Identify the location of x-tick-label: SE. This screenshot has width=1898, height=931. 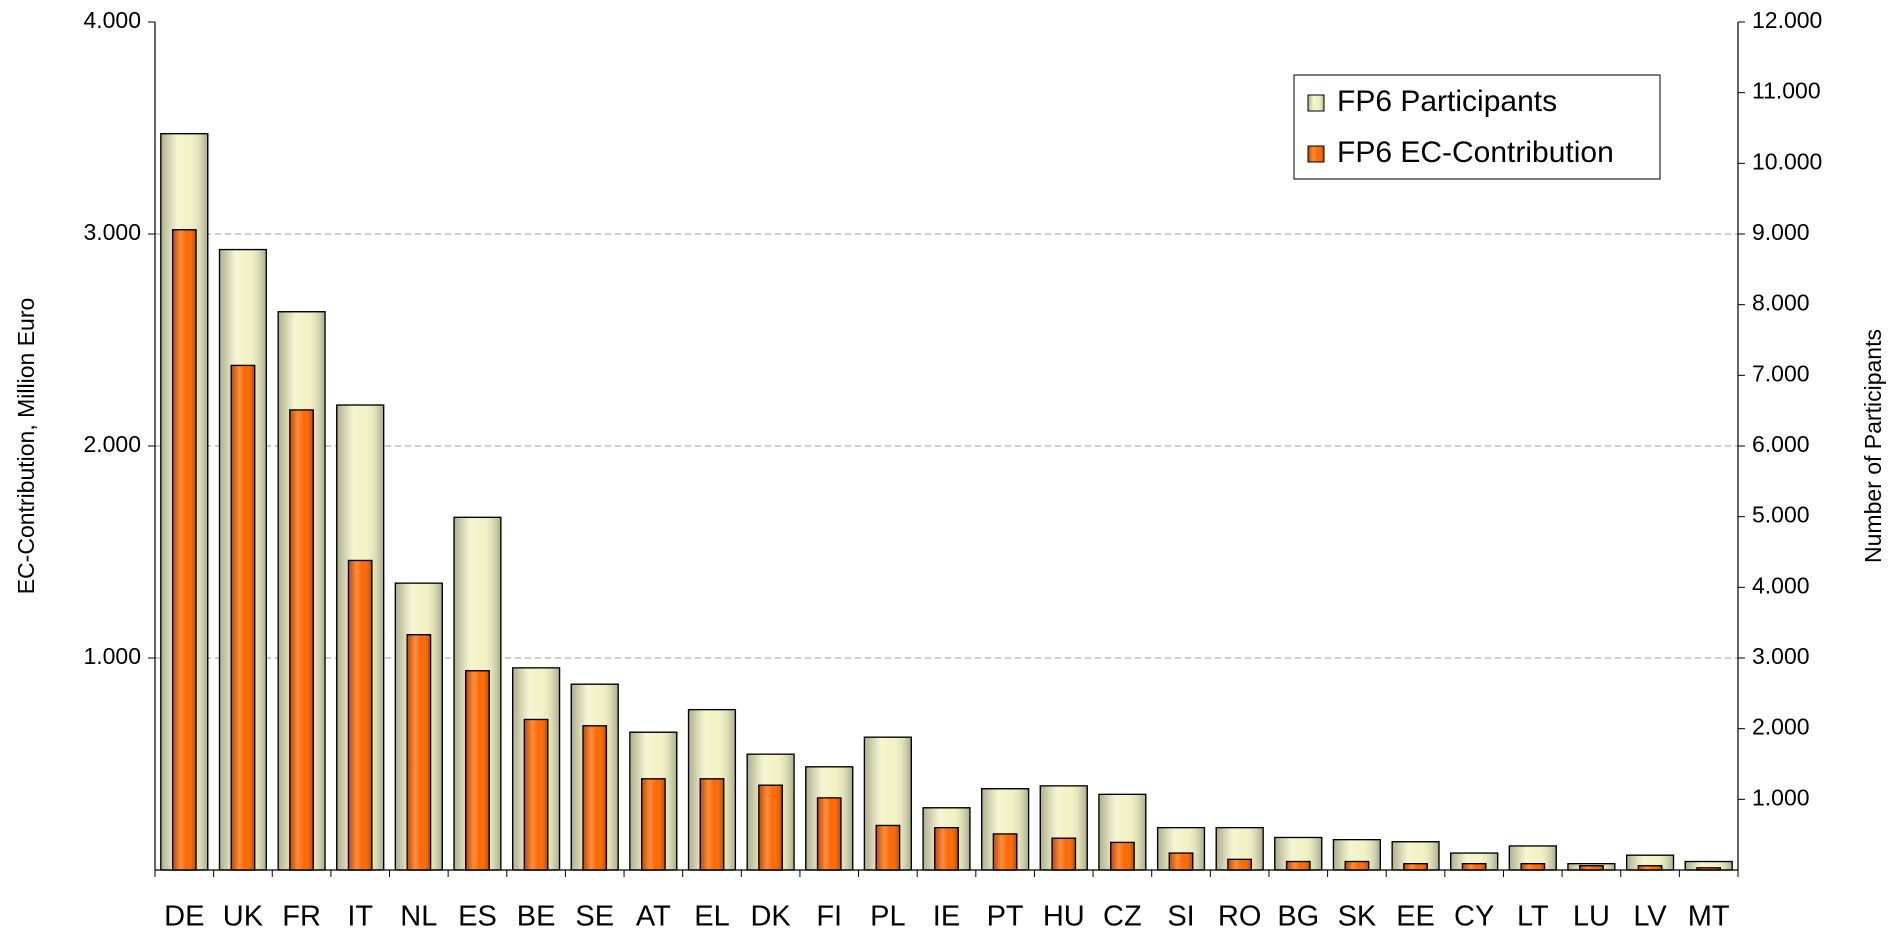
(594, 916).